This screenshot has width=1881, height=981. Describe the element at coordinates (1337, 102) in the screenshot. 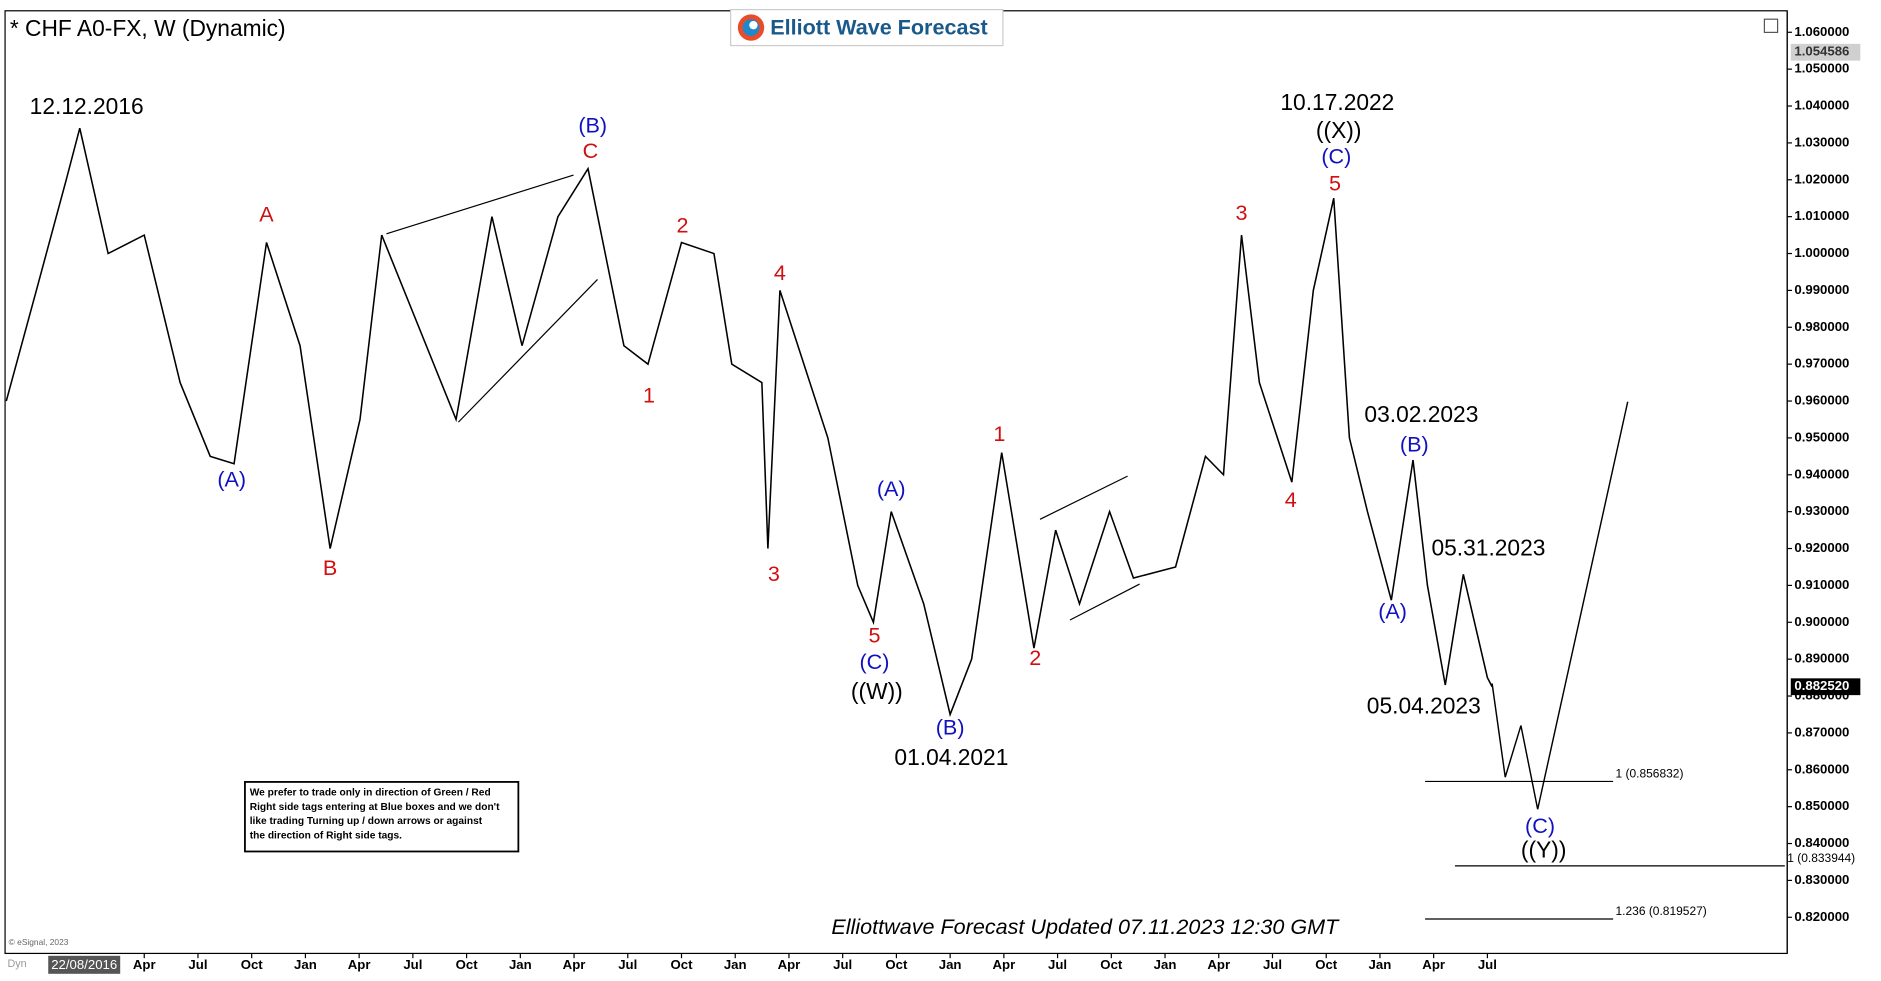

I see `wave-label: 10.17.2022` at that location.